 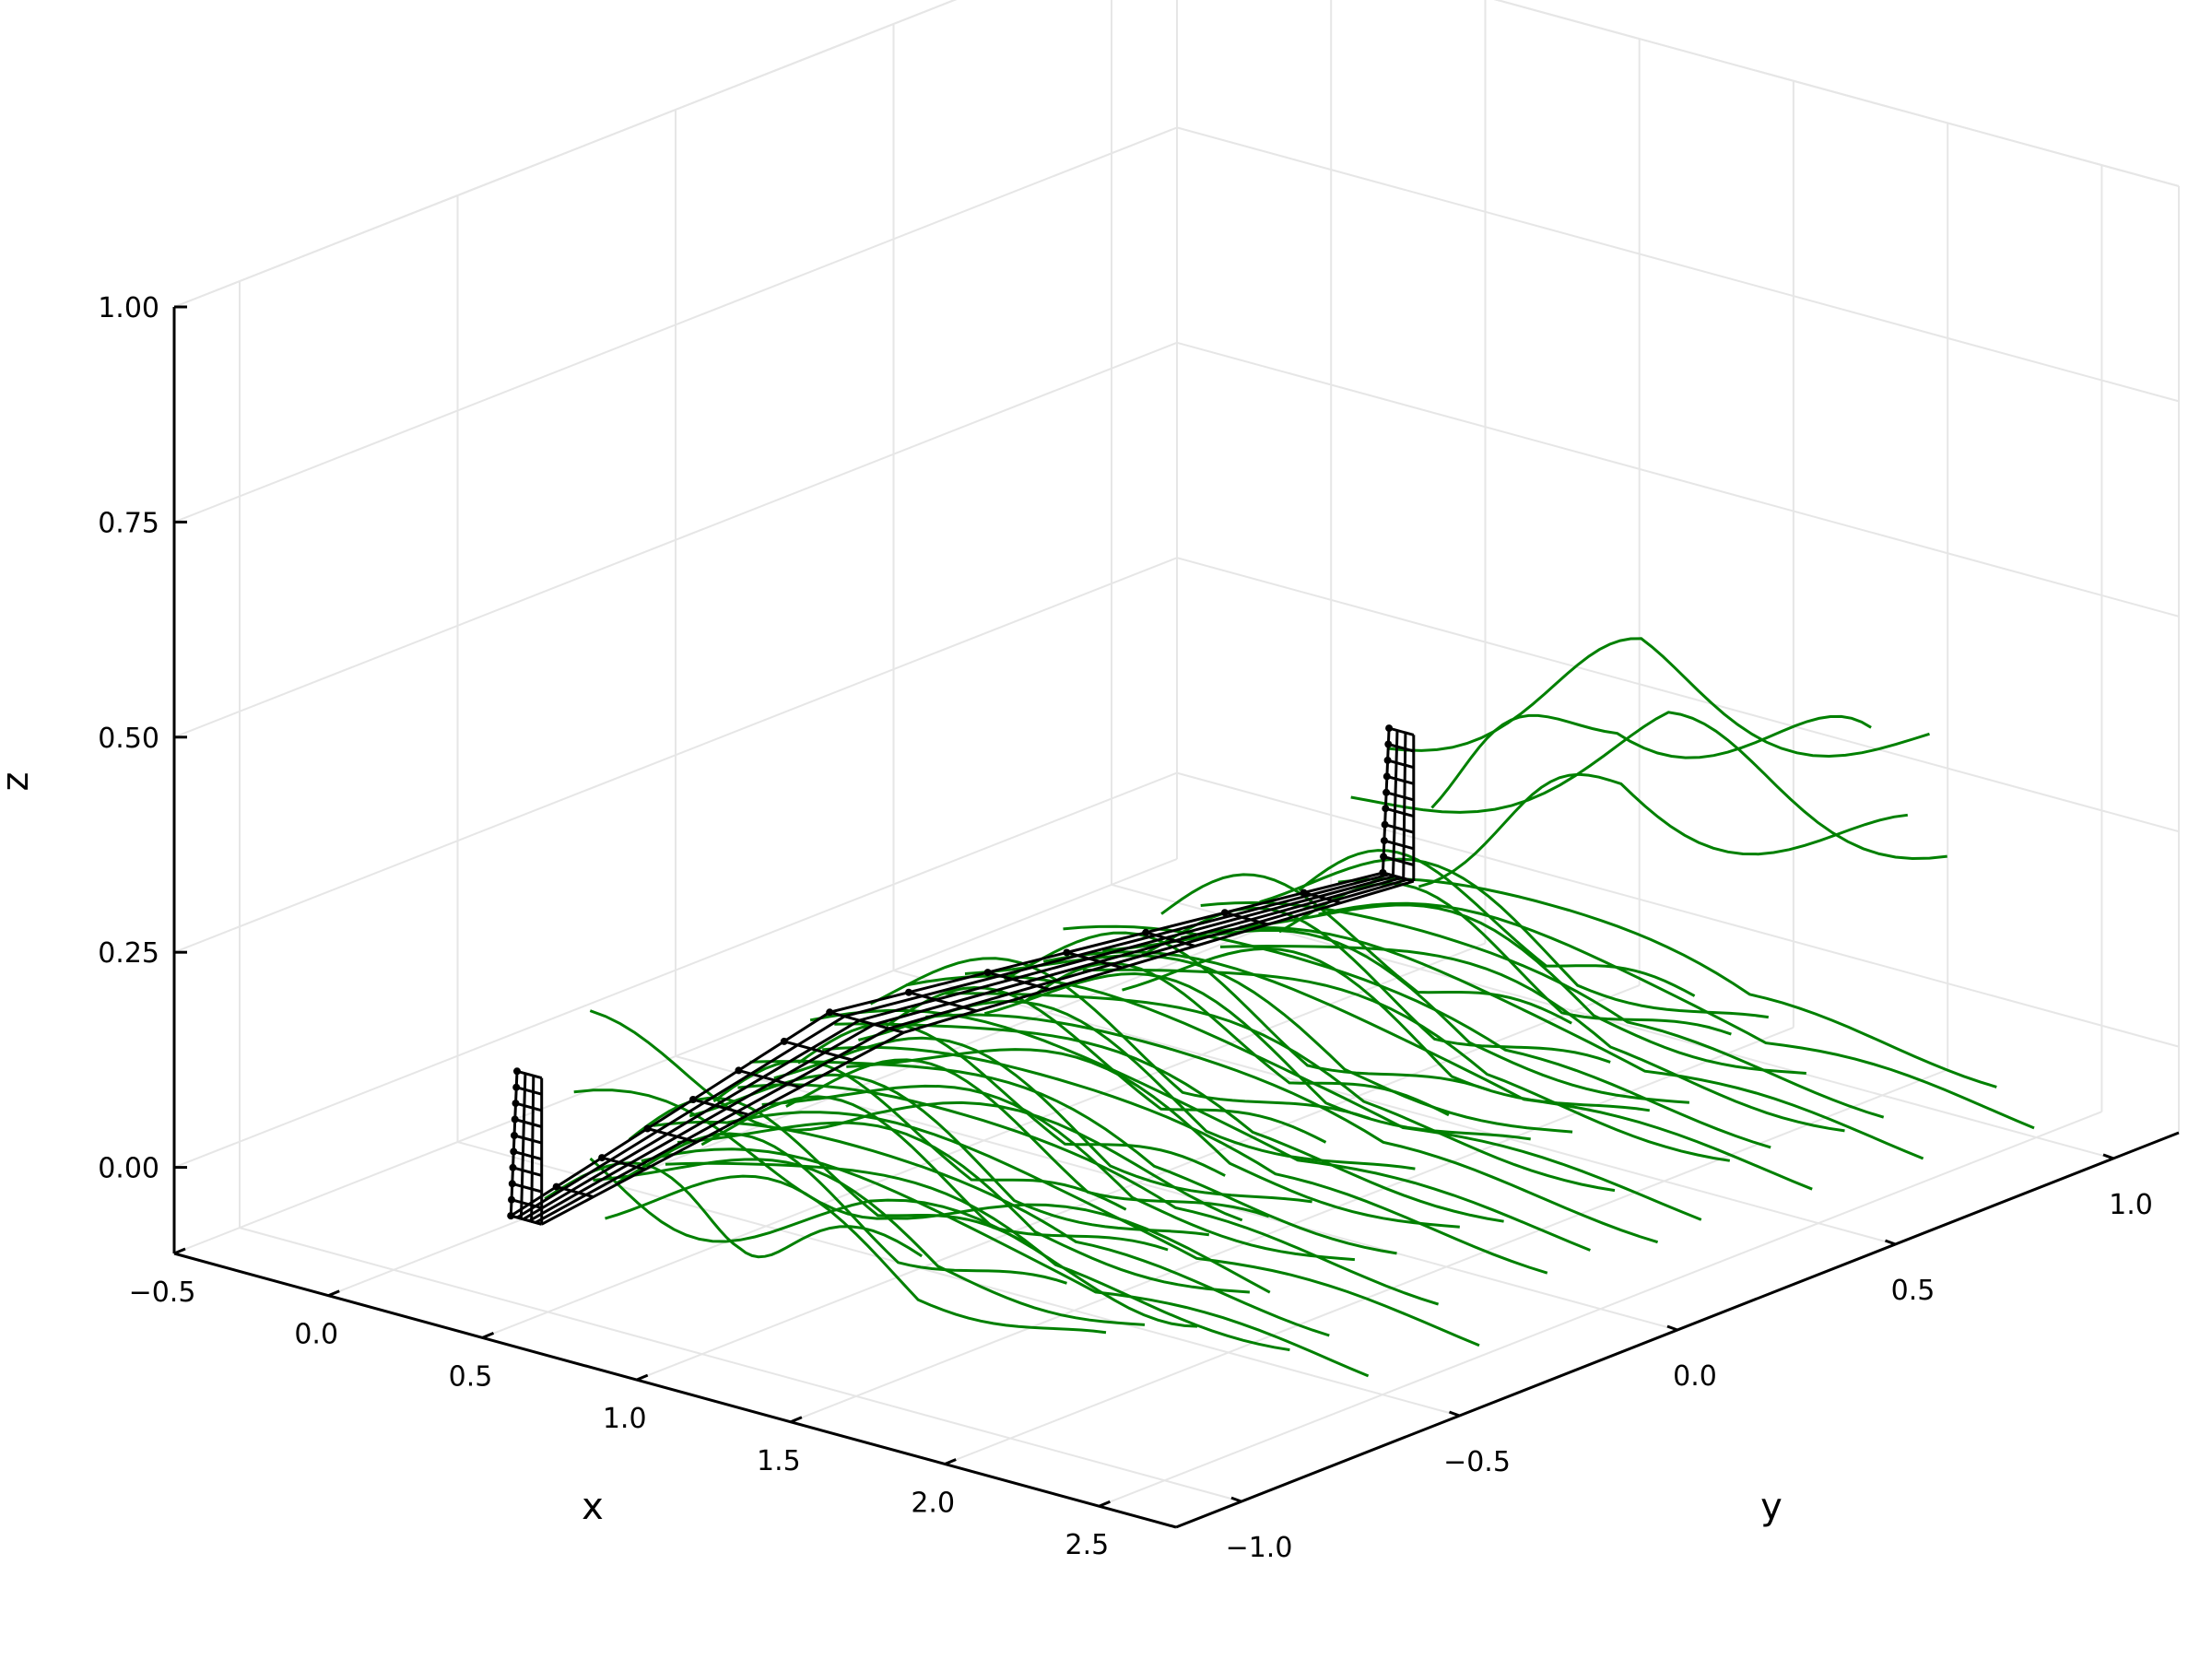 What do you see at coordinates (1259, 1548) in the screenshot?
I see `y-tick-label: −1.0` at bounding box center [1259, 1548].